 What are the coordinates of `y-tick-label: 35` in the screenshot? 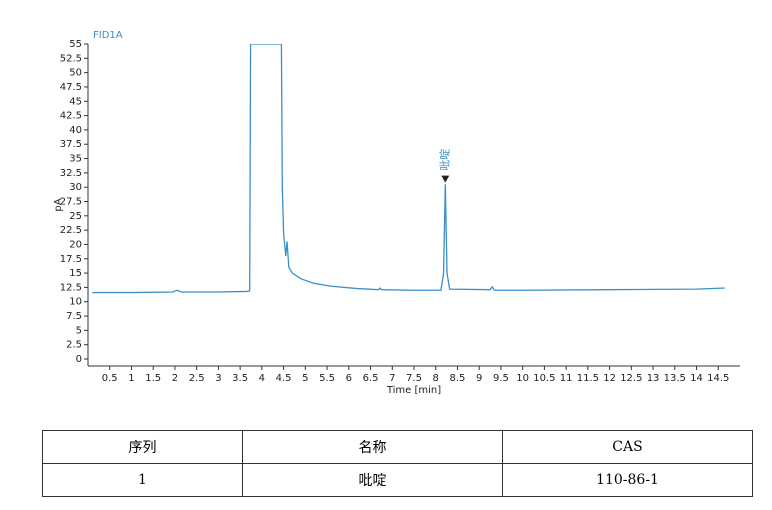 It's located at (75, 159).